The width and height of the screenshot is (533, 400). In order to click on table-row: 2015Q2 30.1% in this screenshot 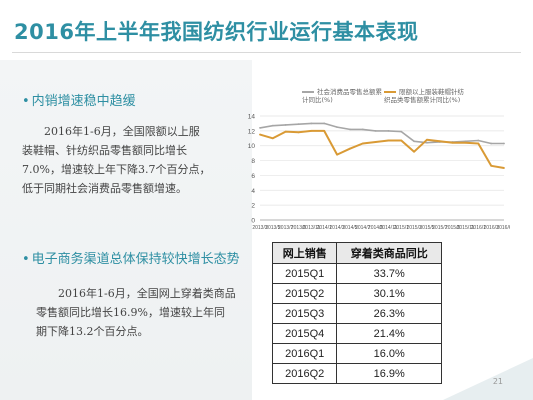, I will do `click(356, 293)`.